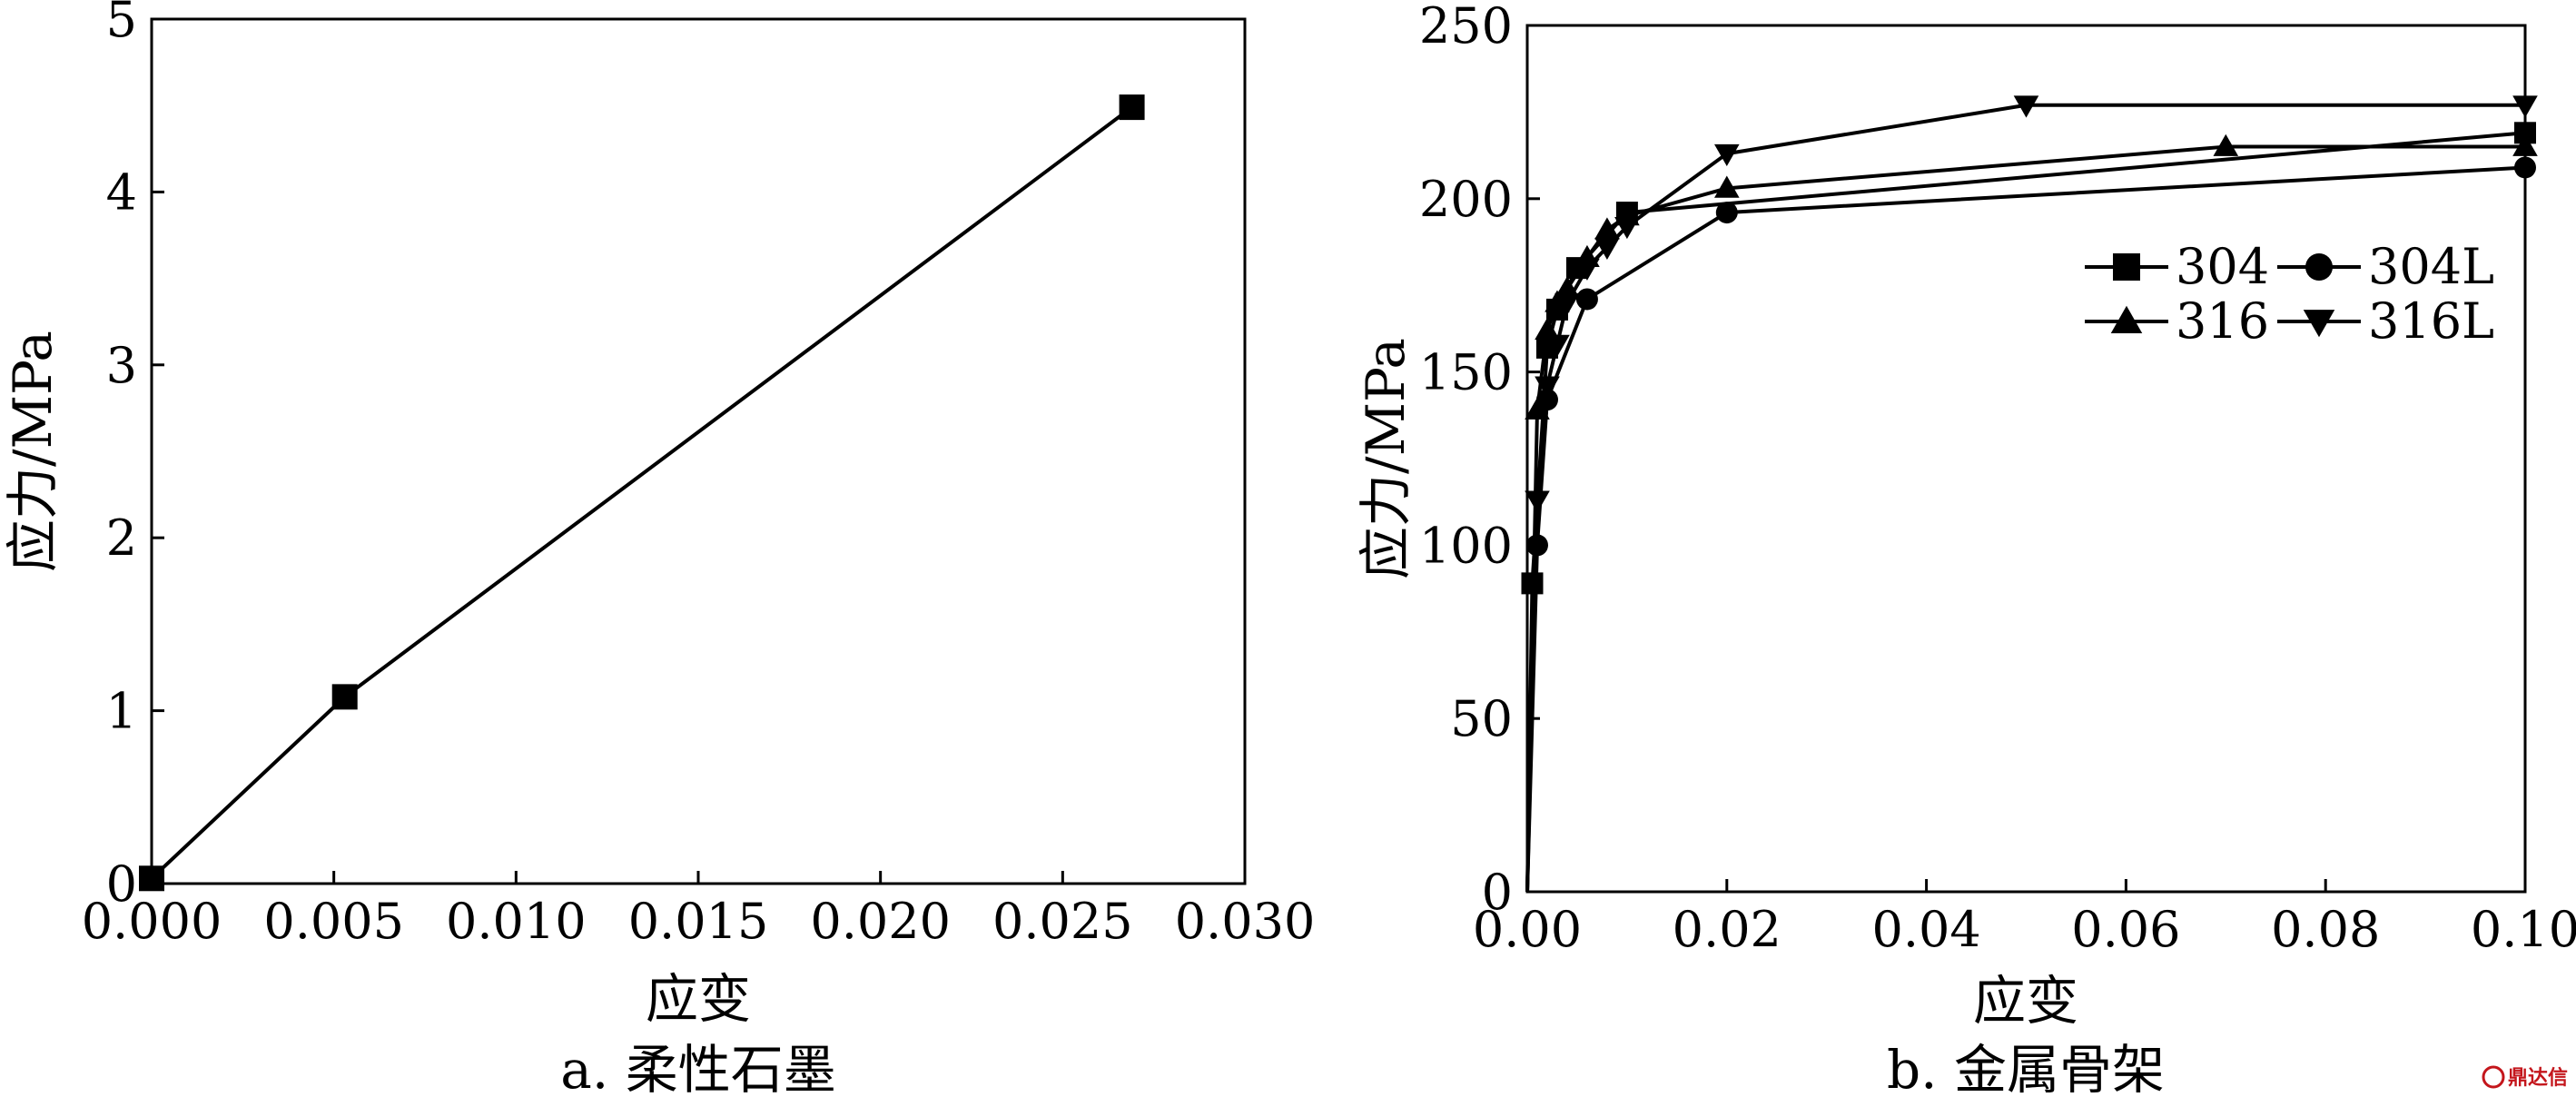 This screenshot has width=2576, height=1097. Describe the element at coordinates (121, 538) in the screenshot. I see `y-tick-label: 2` at that location.